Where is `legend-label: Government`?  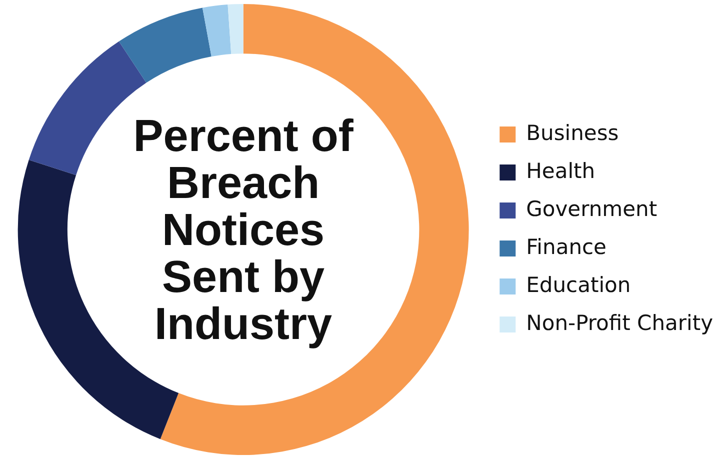
legend-label: Government is located at coordinates (592, 208).